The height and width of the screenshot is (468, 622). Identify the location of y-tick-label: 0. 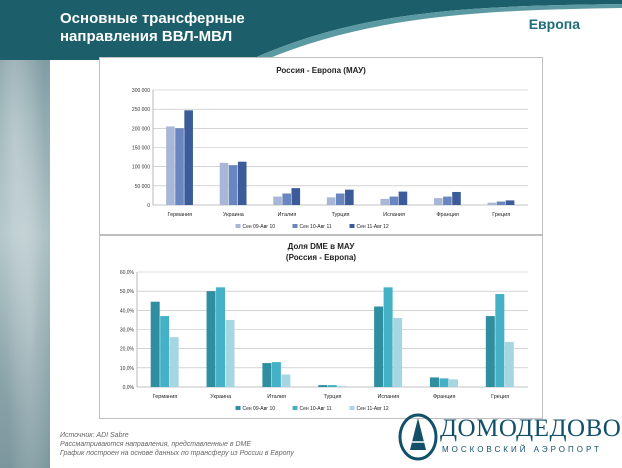
(148, 206).